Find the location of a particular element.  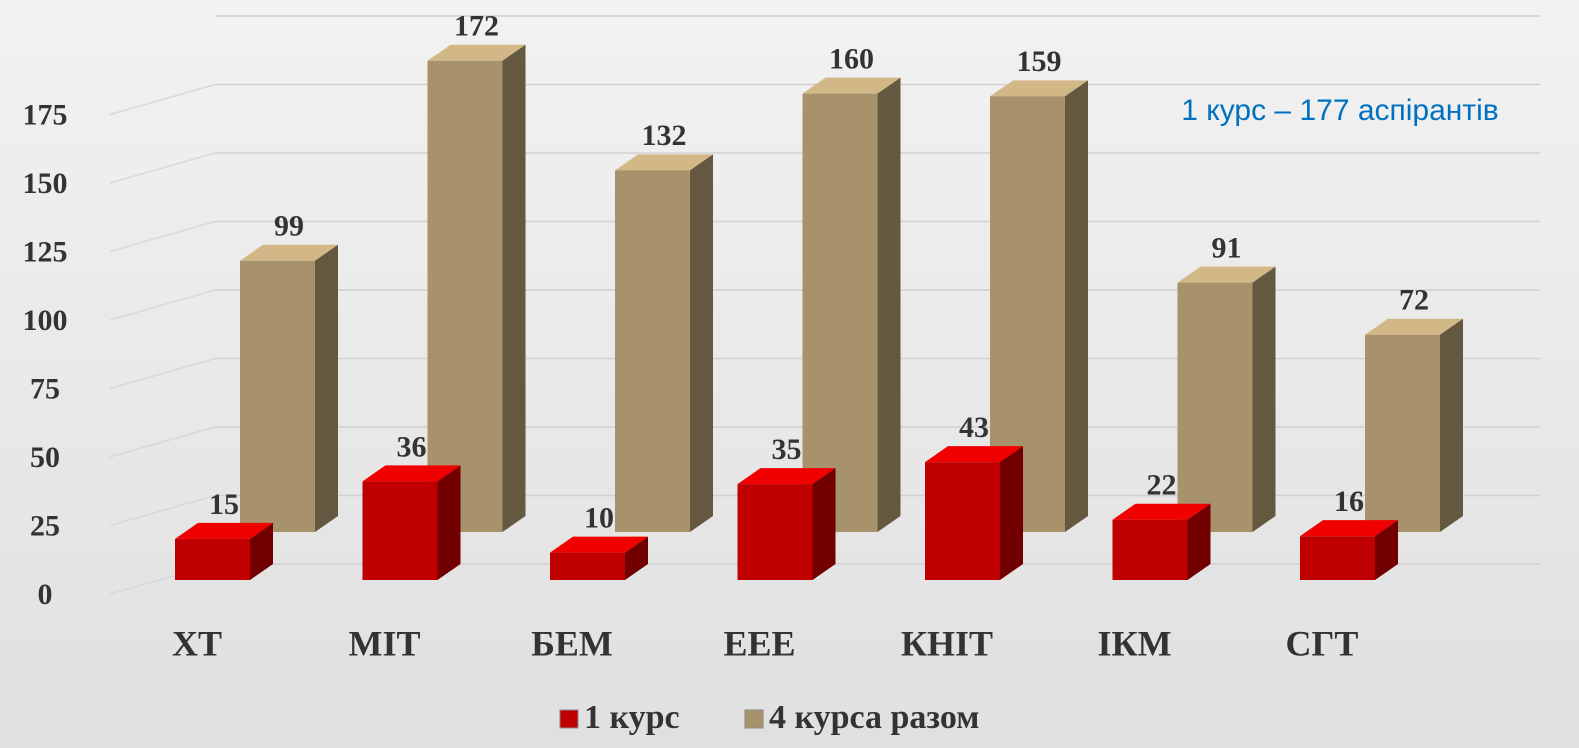

x-tick-label: МІТ is located at coordinates (385, 643).